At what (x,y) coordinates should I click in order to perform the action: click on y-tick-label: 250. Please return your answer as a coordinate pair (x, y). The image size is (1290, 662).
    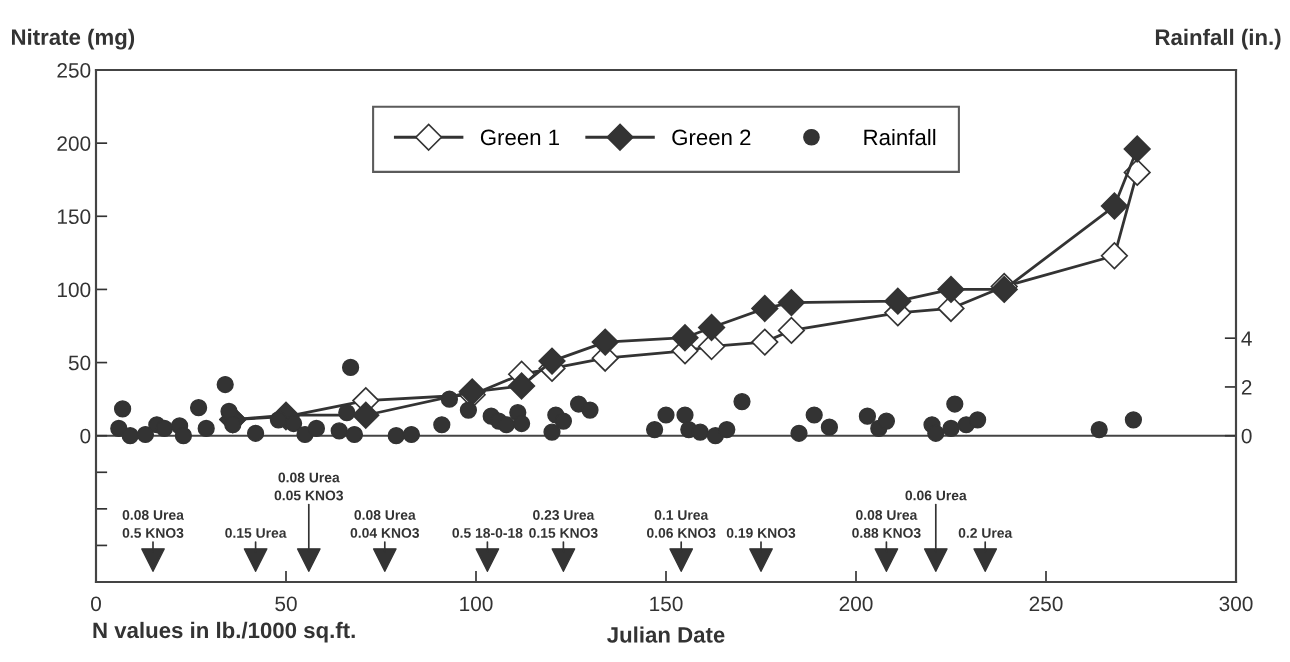
    Looking at the image, I should click on (74, 70).